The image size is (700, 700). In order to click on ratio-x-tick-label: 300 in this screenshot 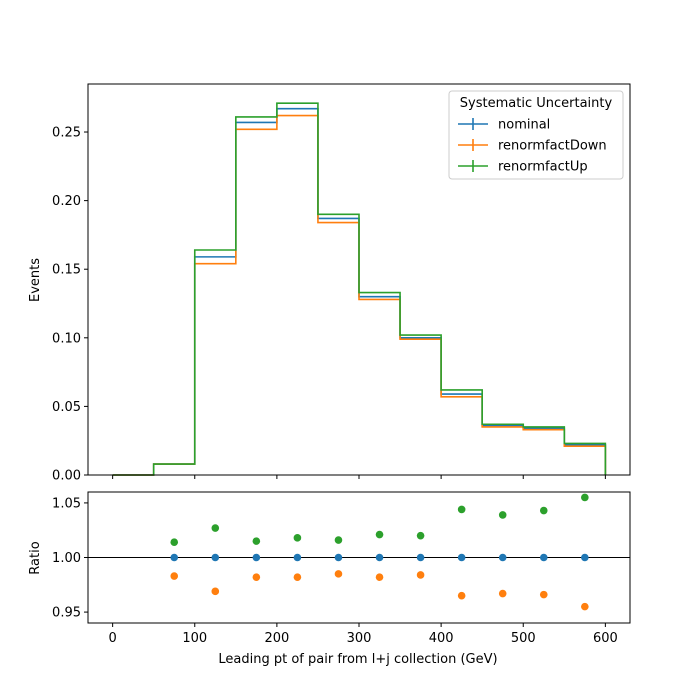, I will do `click(359, 638)`.